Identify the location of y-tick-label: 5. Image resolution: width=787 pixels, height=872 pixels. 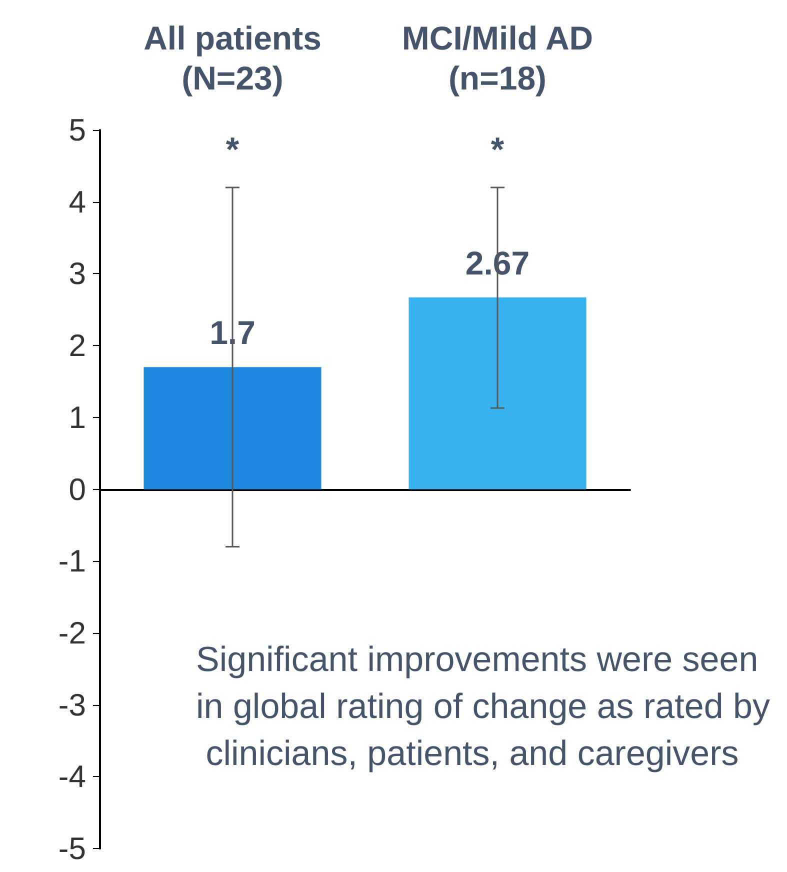
(77, 130).